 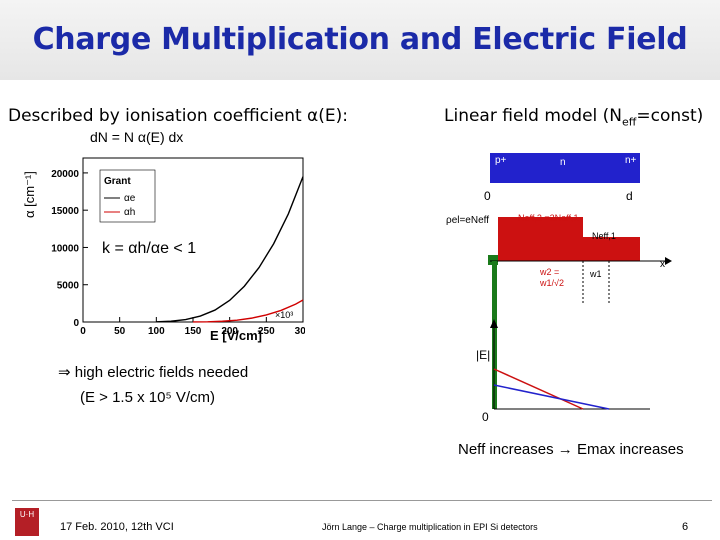 What do you see at coordinates (300, 331) in the screenshot?
I see `x-tick-label: 300` at bounding box center [300, 331].